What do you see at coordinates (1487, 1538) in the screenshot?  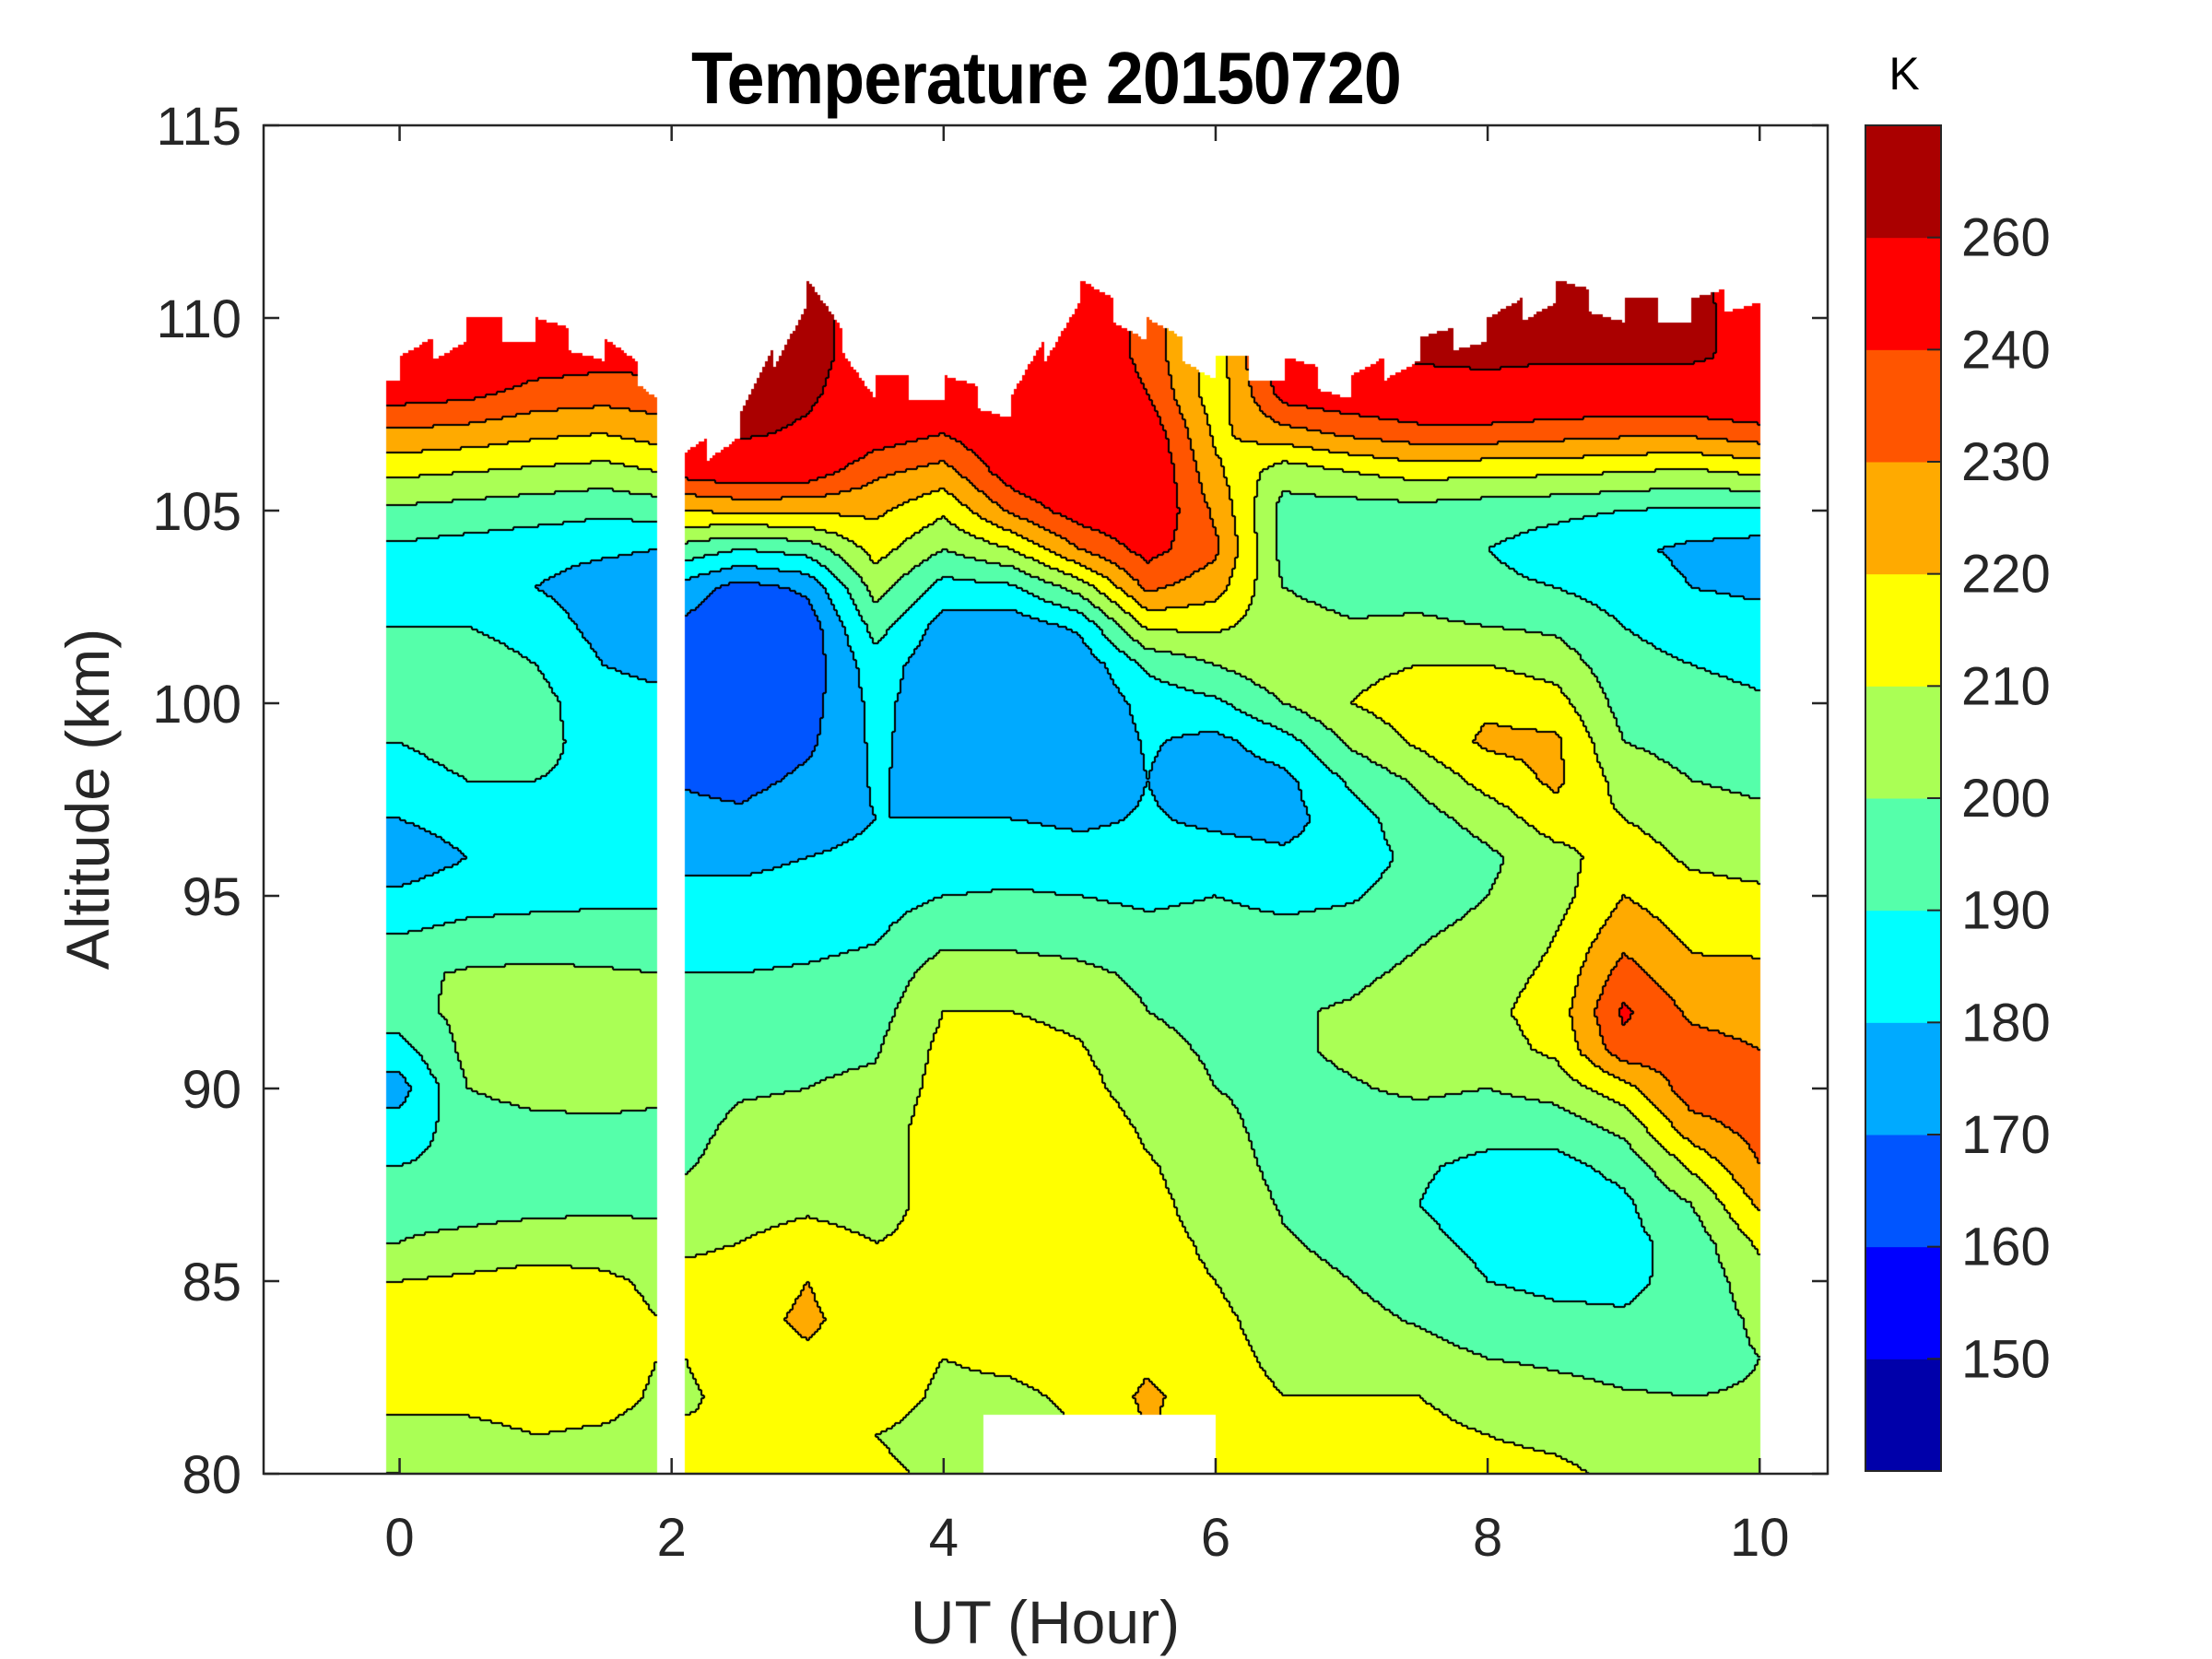 I see `x-tick-label: 8` at bounding box center [1487, 1538].